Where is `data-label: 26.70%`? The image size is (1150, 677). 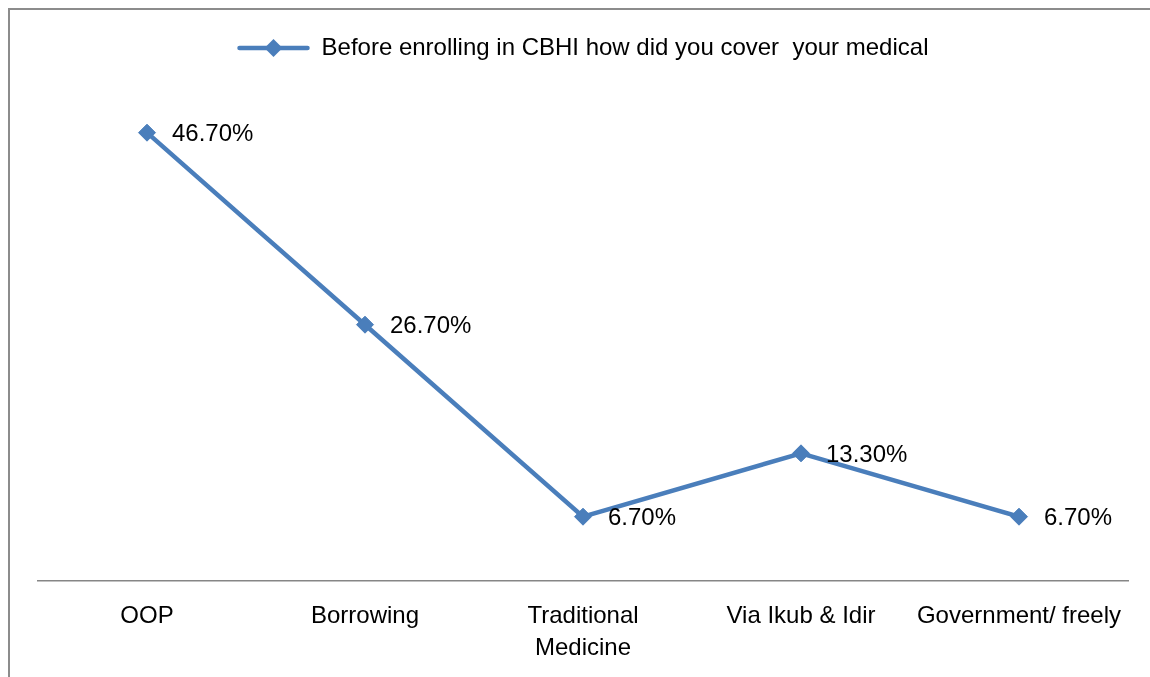
data-label: 26.70% is located at coordinates (431, 325).